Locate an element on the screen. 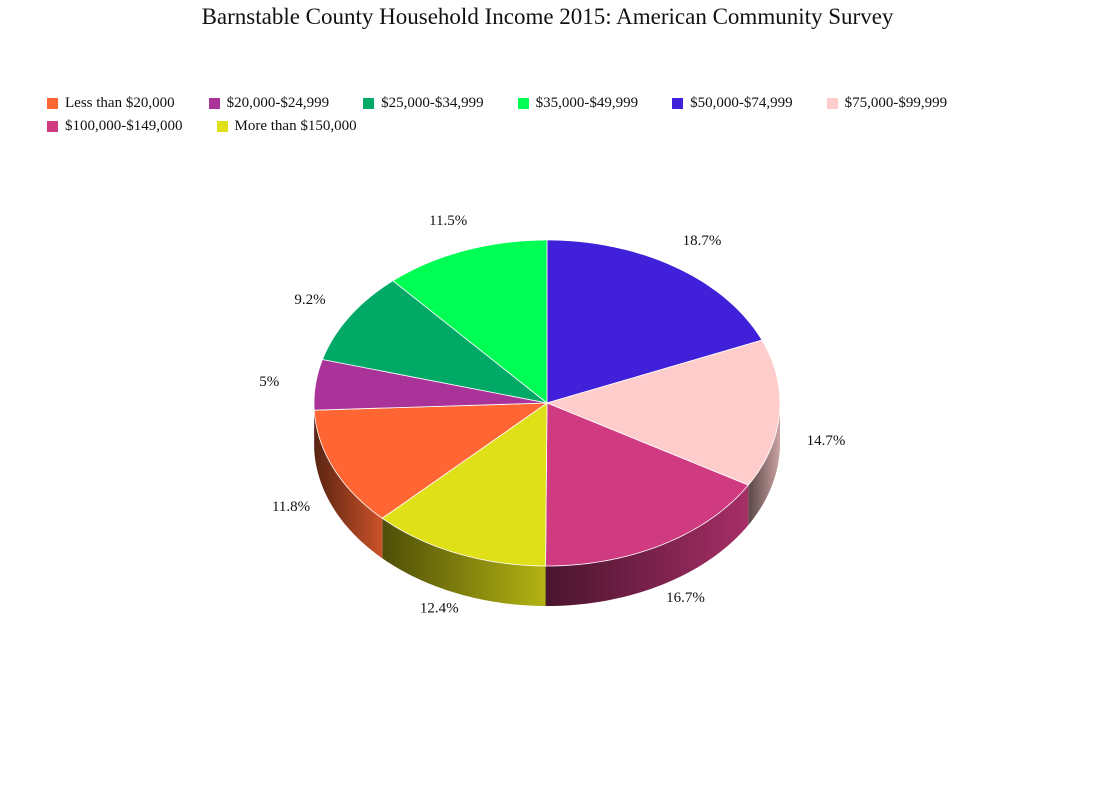 The height and width of the screenshot is (805, 1095). legend-label: $35,000-$49,999 is located at coordinates (587, 103).